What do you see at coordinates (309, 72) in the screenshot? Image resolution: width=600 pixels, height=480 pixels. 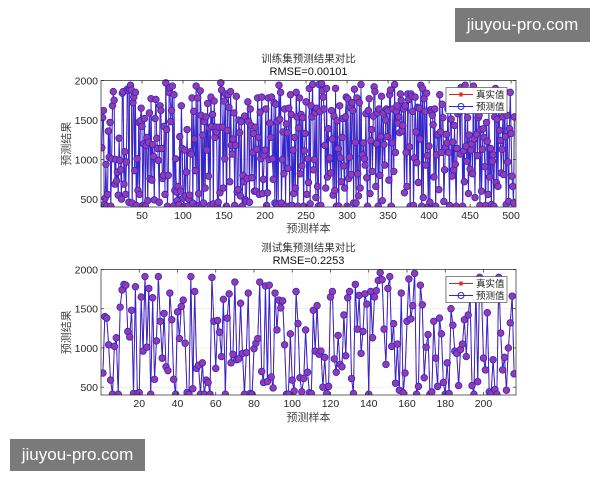 I see `chart-subtitle-rmse: RMSE=0.00101` at bounding box center [309, 72].